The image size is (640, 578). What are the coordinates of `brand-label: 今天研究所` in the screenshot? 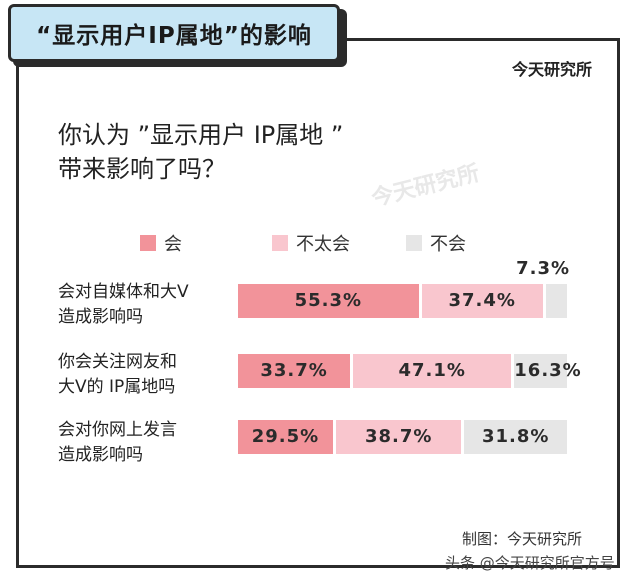 It's located at (552, 69).